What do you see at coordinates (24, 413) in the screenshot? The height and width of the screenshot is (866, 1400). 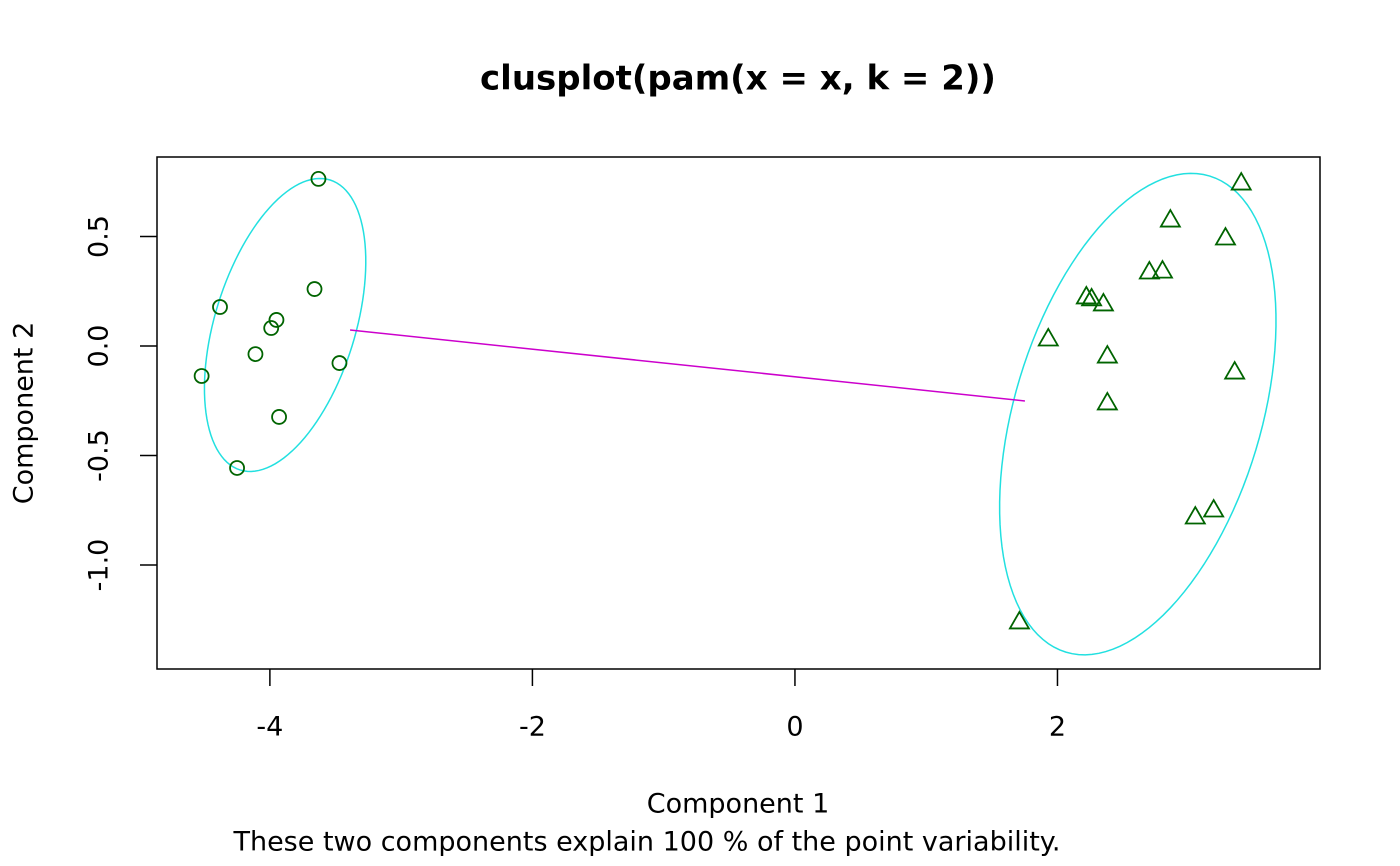 I see `y-axis-label: Component 2` at bounding box center [24, 413].